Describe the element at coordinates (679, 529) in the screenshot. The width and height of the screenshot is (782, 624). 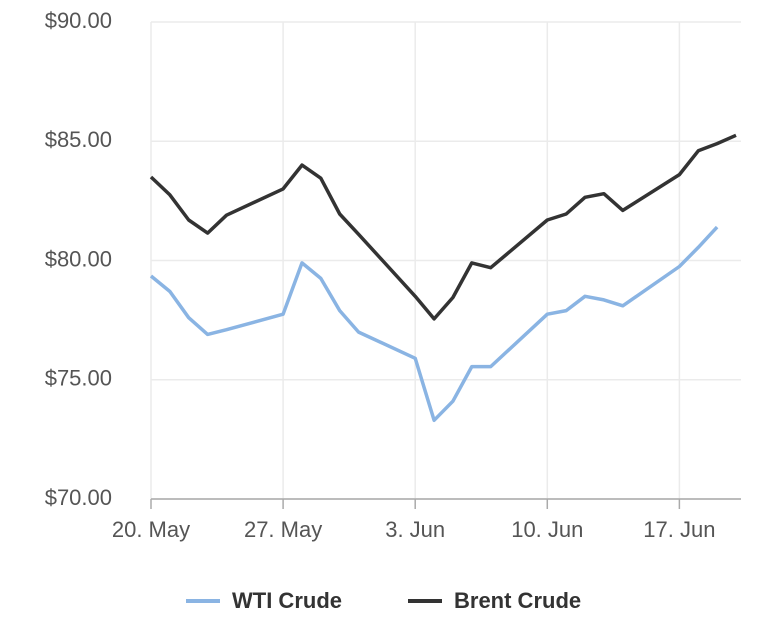
I see `x-tick-label: 17. Jun` at that location.